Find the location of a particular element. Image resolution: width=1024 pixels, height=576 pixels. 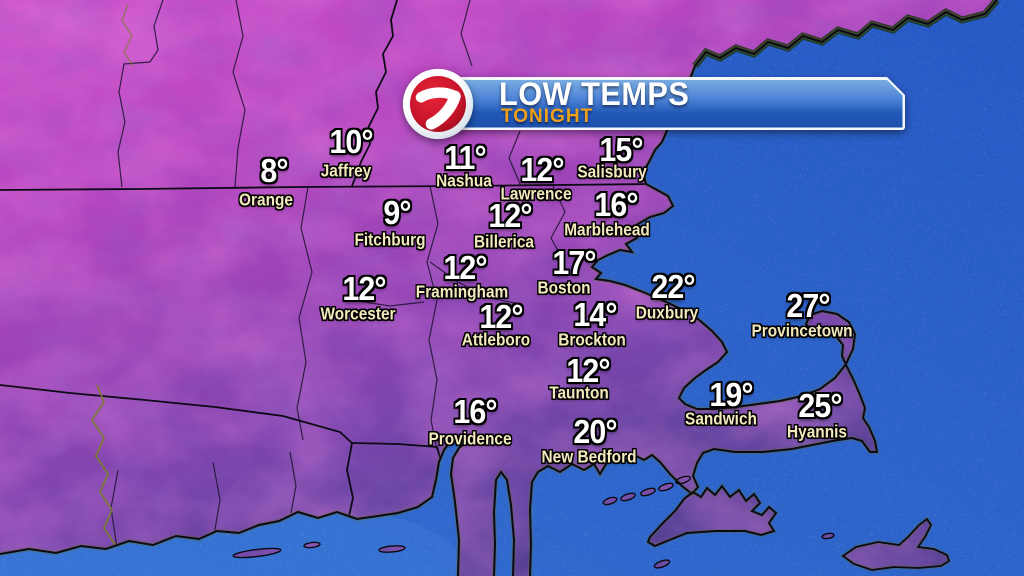

rivers is located at coordinates (112, 280).